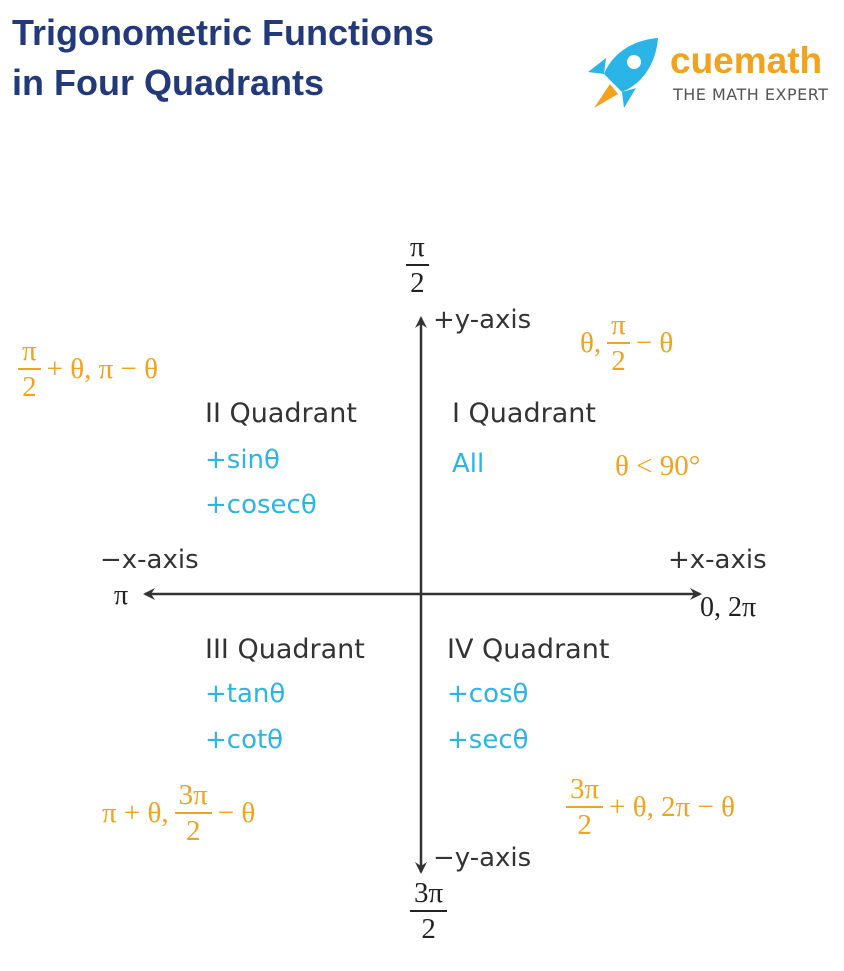 This screenshot has height=971, width=844. What do you see at coordinates (223, 32) in the screenshot?
I see `title-line: Trigonometric Functions` at bounding box center [223, 32].